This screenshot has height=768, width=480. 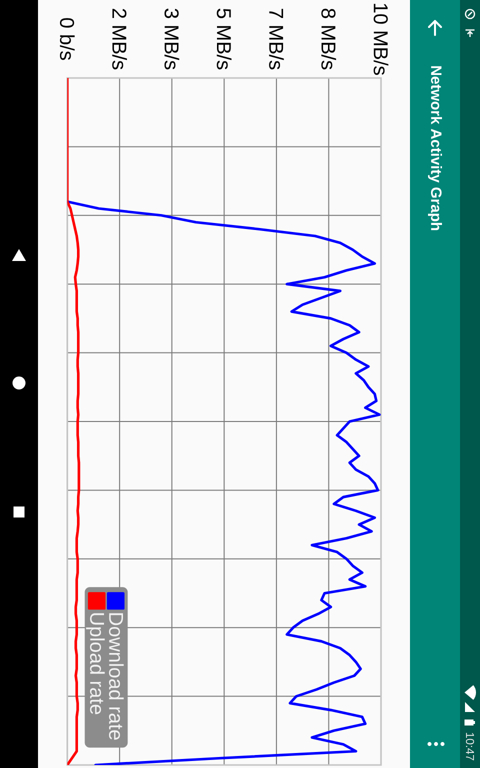 I want to click on legend-label: Download rate, so click(x=116, y=676).